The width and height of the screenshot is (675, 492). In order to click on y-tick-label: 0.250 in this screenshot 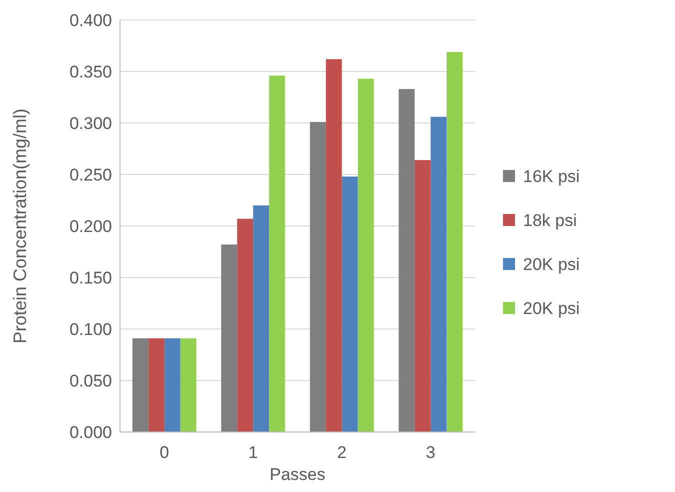, I will do `click(90, 174)`.